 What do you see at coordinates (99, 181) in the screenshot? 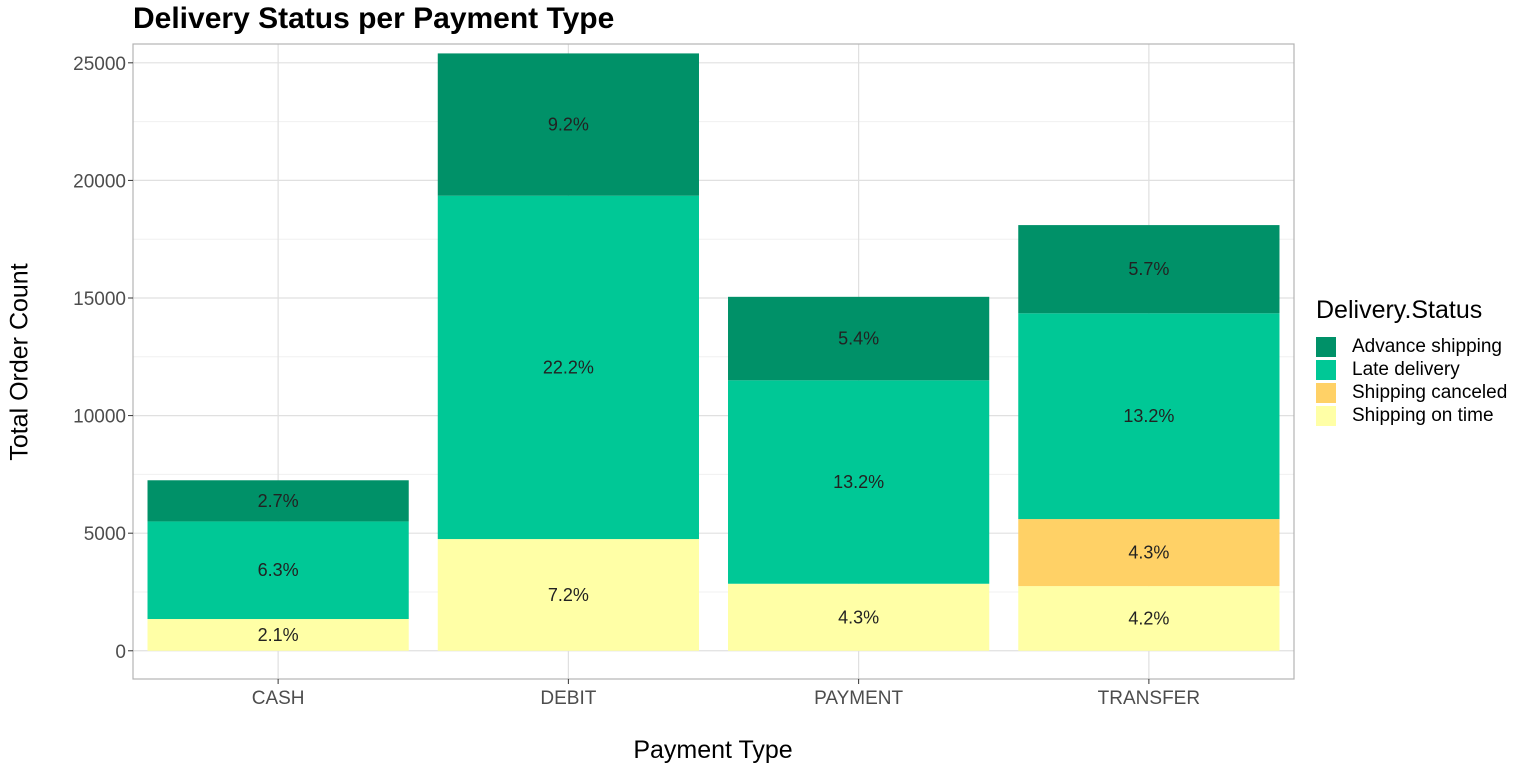
I see `y-tick-label: 20000` at bounding box center [99, 181].